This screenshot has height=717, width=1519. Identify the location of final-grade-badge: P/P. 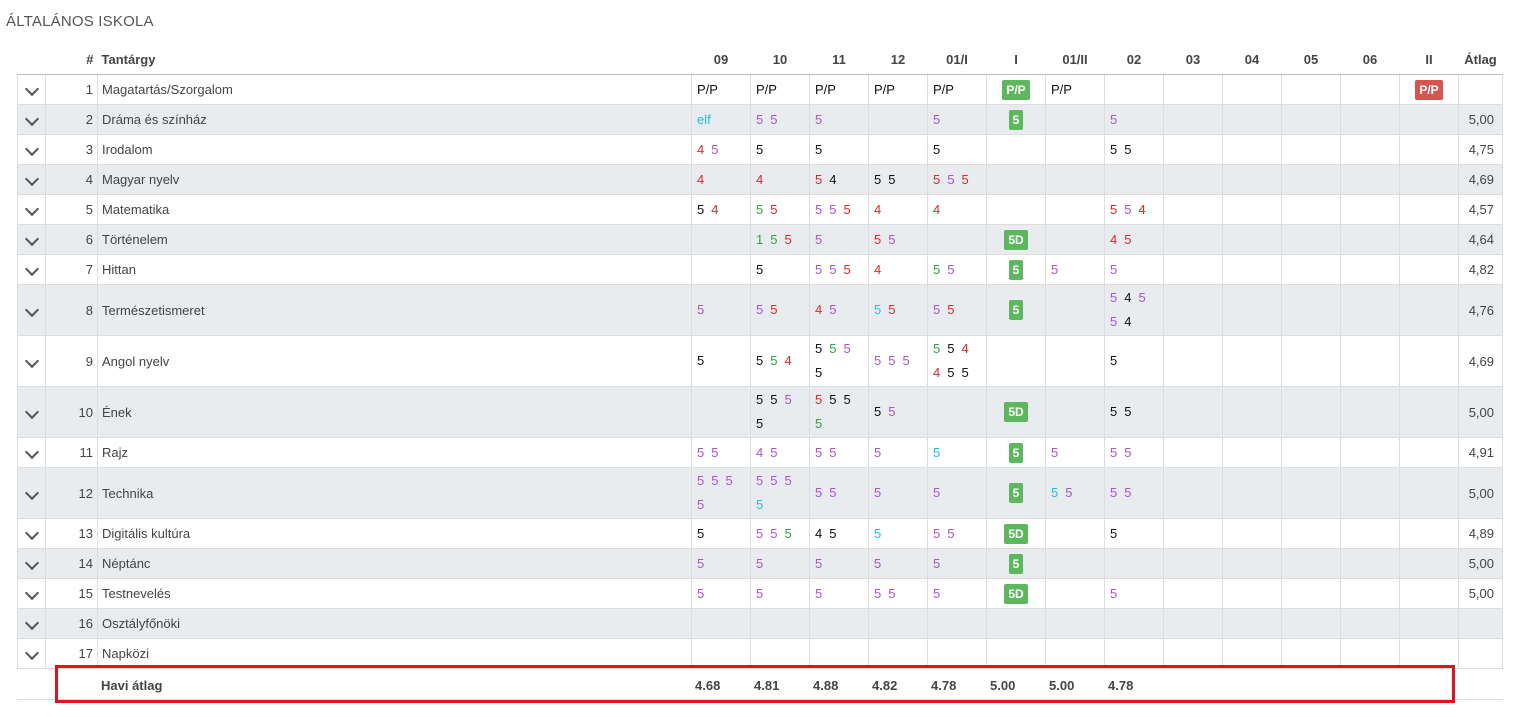
(1429, 89).